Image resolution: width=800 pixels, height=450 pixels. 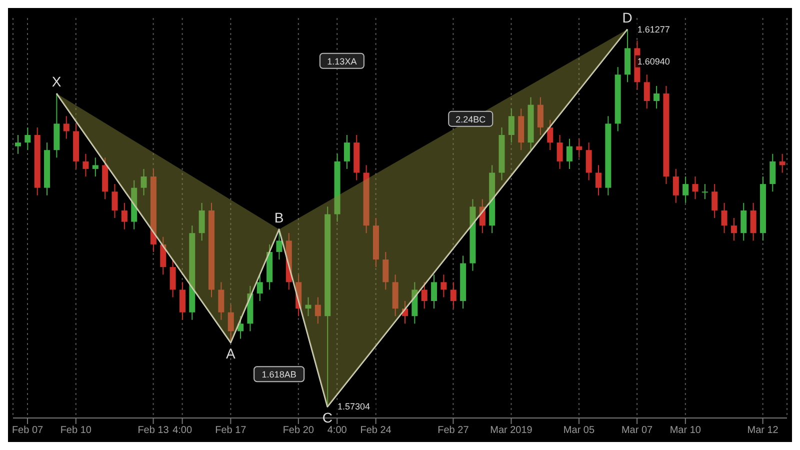 I want to click on x-tick-label: Mar 05, so click(x=579, y=430).